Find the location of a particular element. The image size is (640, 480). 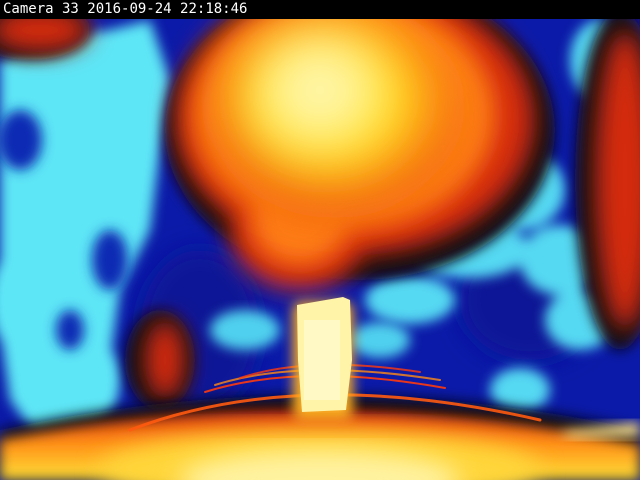

osd-timestamp: Camera 33 2016-09-24 22:18:46 is located at coordinates (125, 9).